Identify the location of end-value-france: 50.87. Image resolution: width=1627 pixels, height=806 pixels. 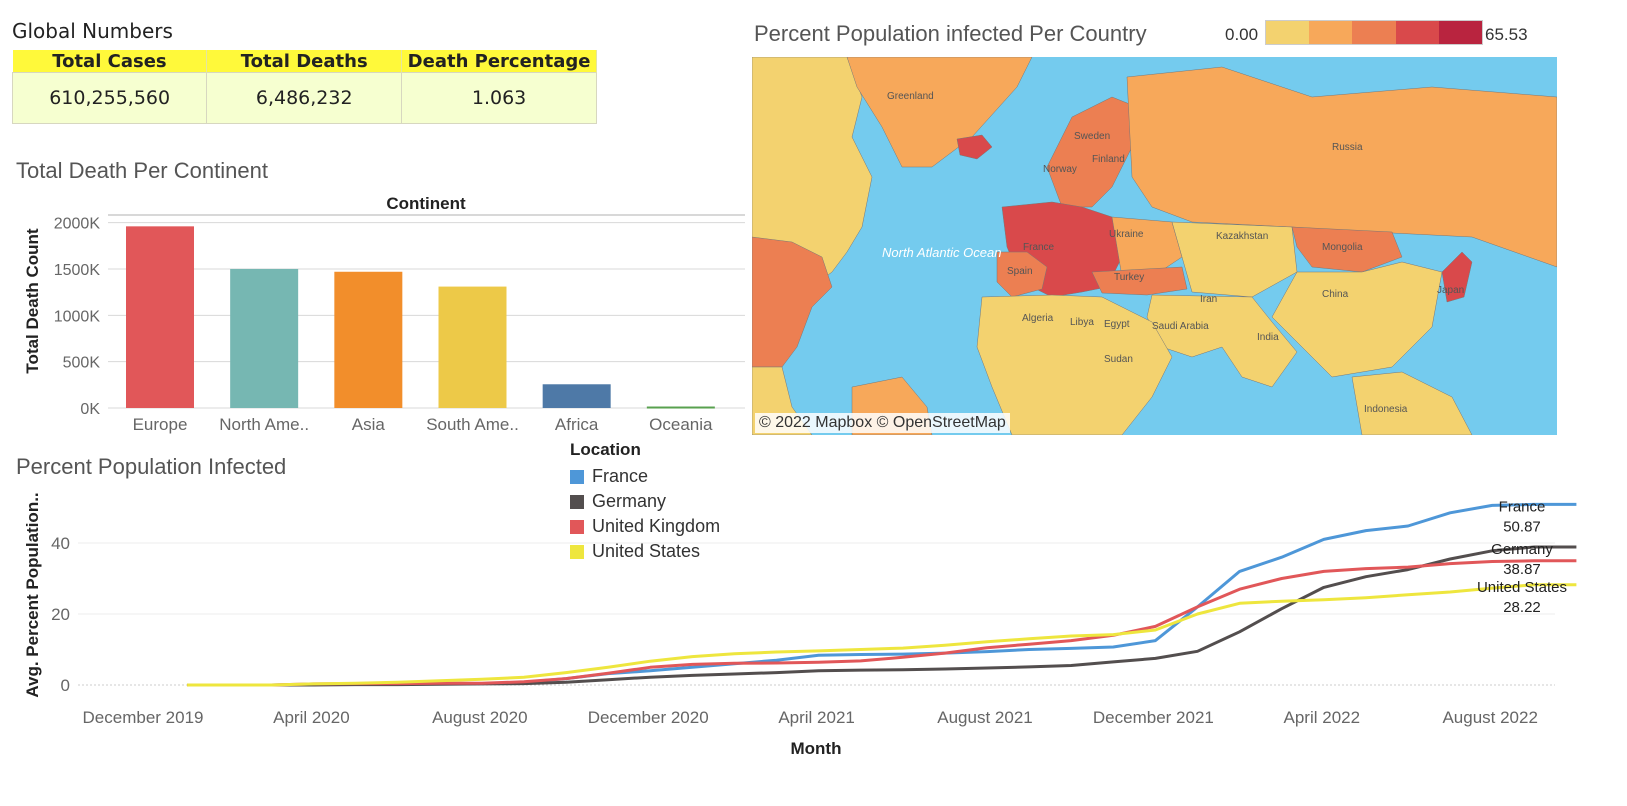
(1522, 526).